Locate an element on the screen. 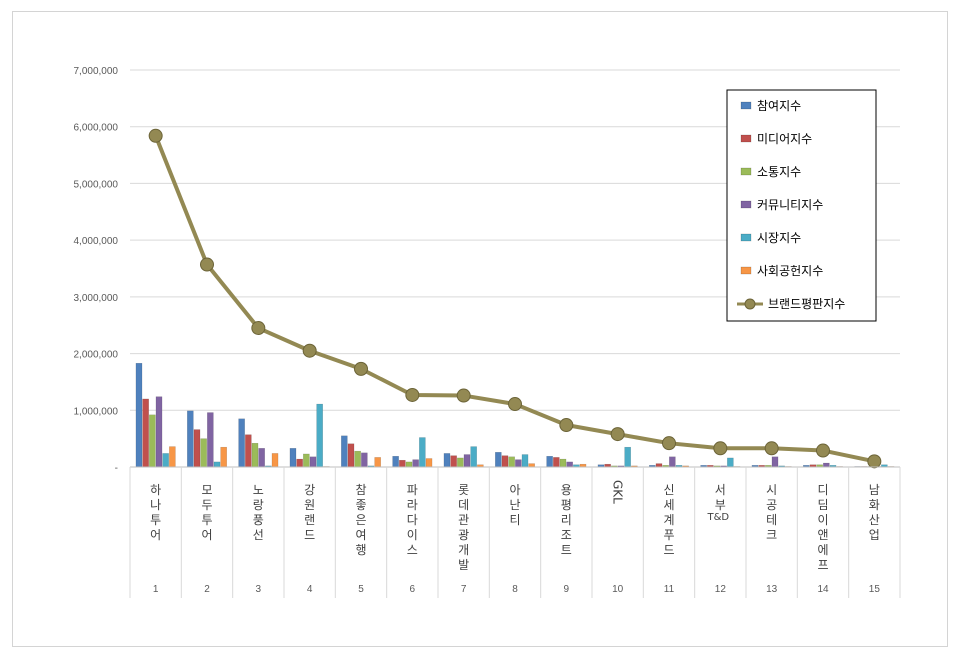 The width and height of the screenshot is (960, 659). rank-label: 8 is located at coordinates (515, 589).